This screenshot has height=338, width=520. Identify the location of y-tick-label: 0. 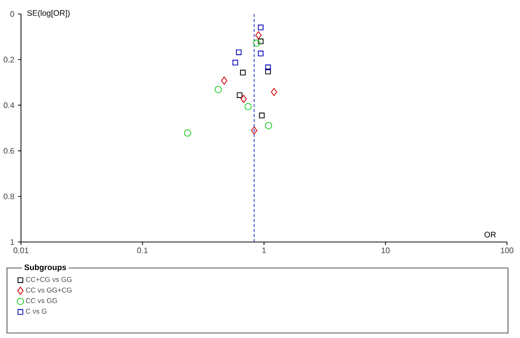
(12, 14).